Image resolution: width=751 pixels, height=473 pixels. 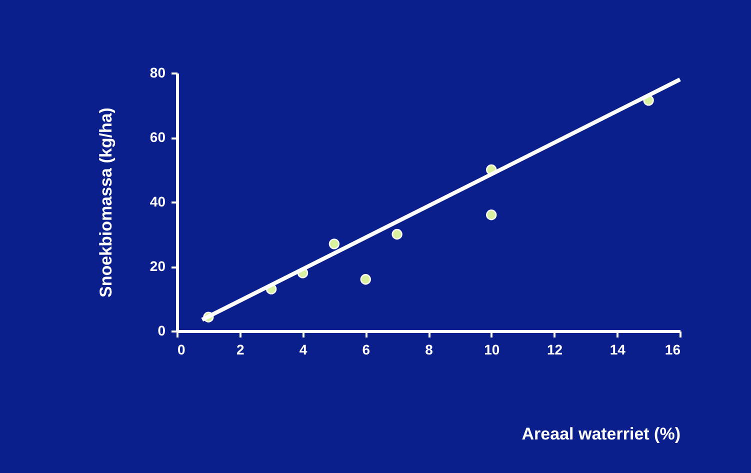 What do you see at coordinates (601, 434) in the screenshot?
I see `x-axis-title: Areaal waterriet (%)` at bounding box center [601, 434].